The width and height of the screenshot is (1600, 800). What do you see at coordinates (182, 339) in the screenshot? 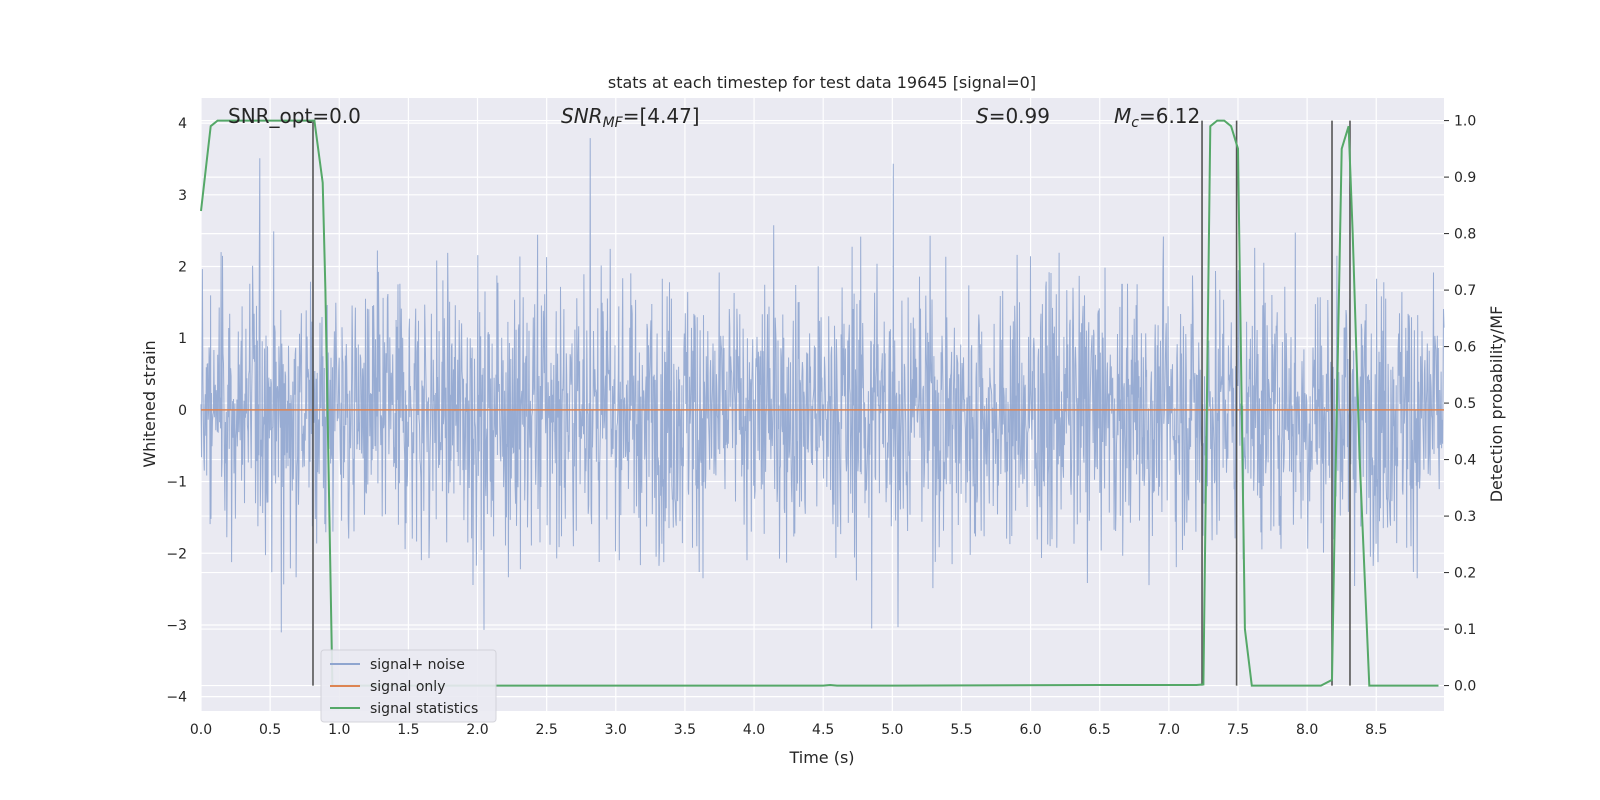
I see `y-tick-label: 1` at bounding box center [182, 339].